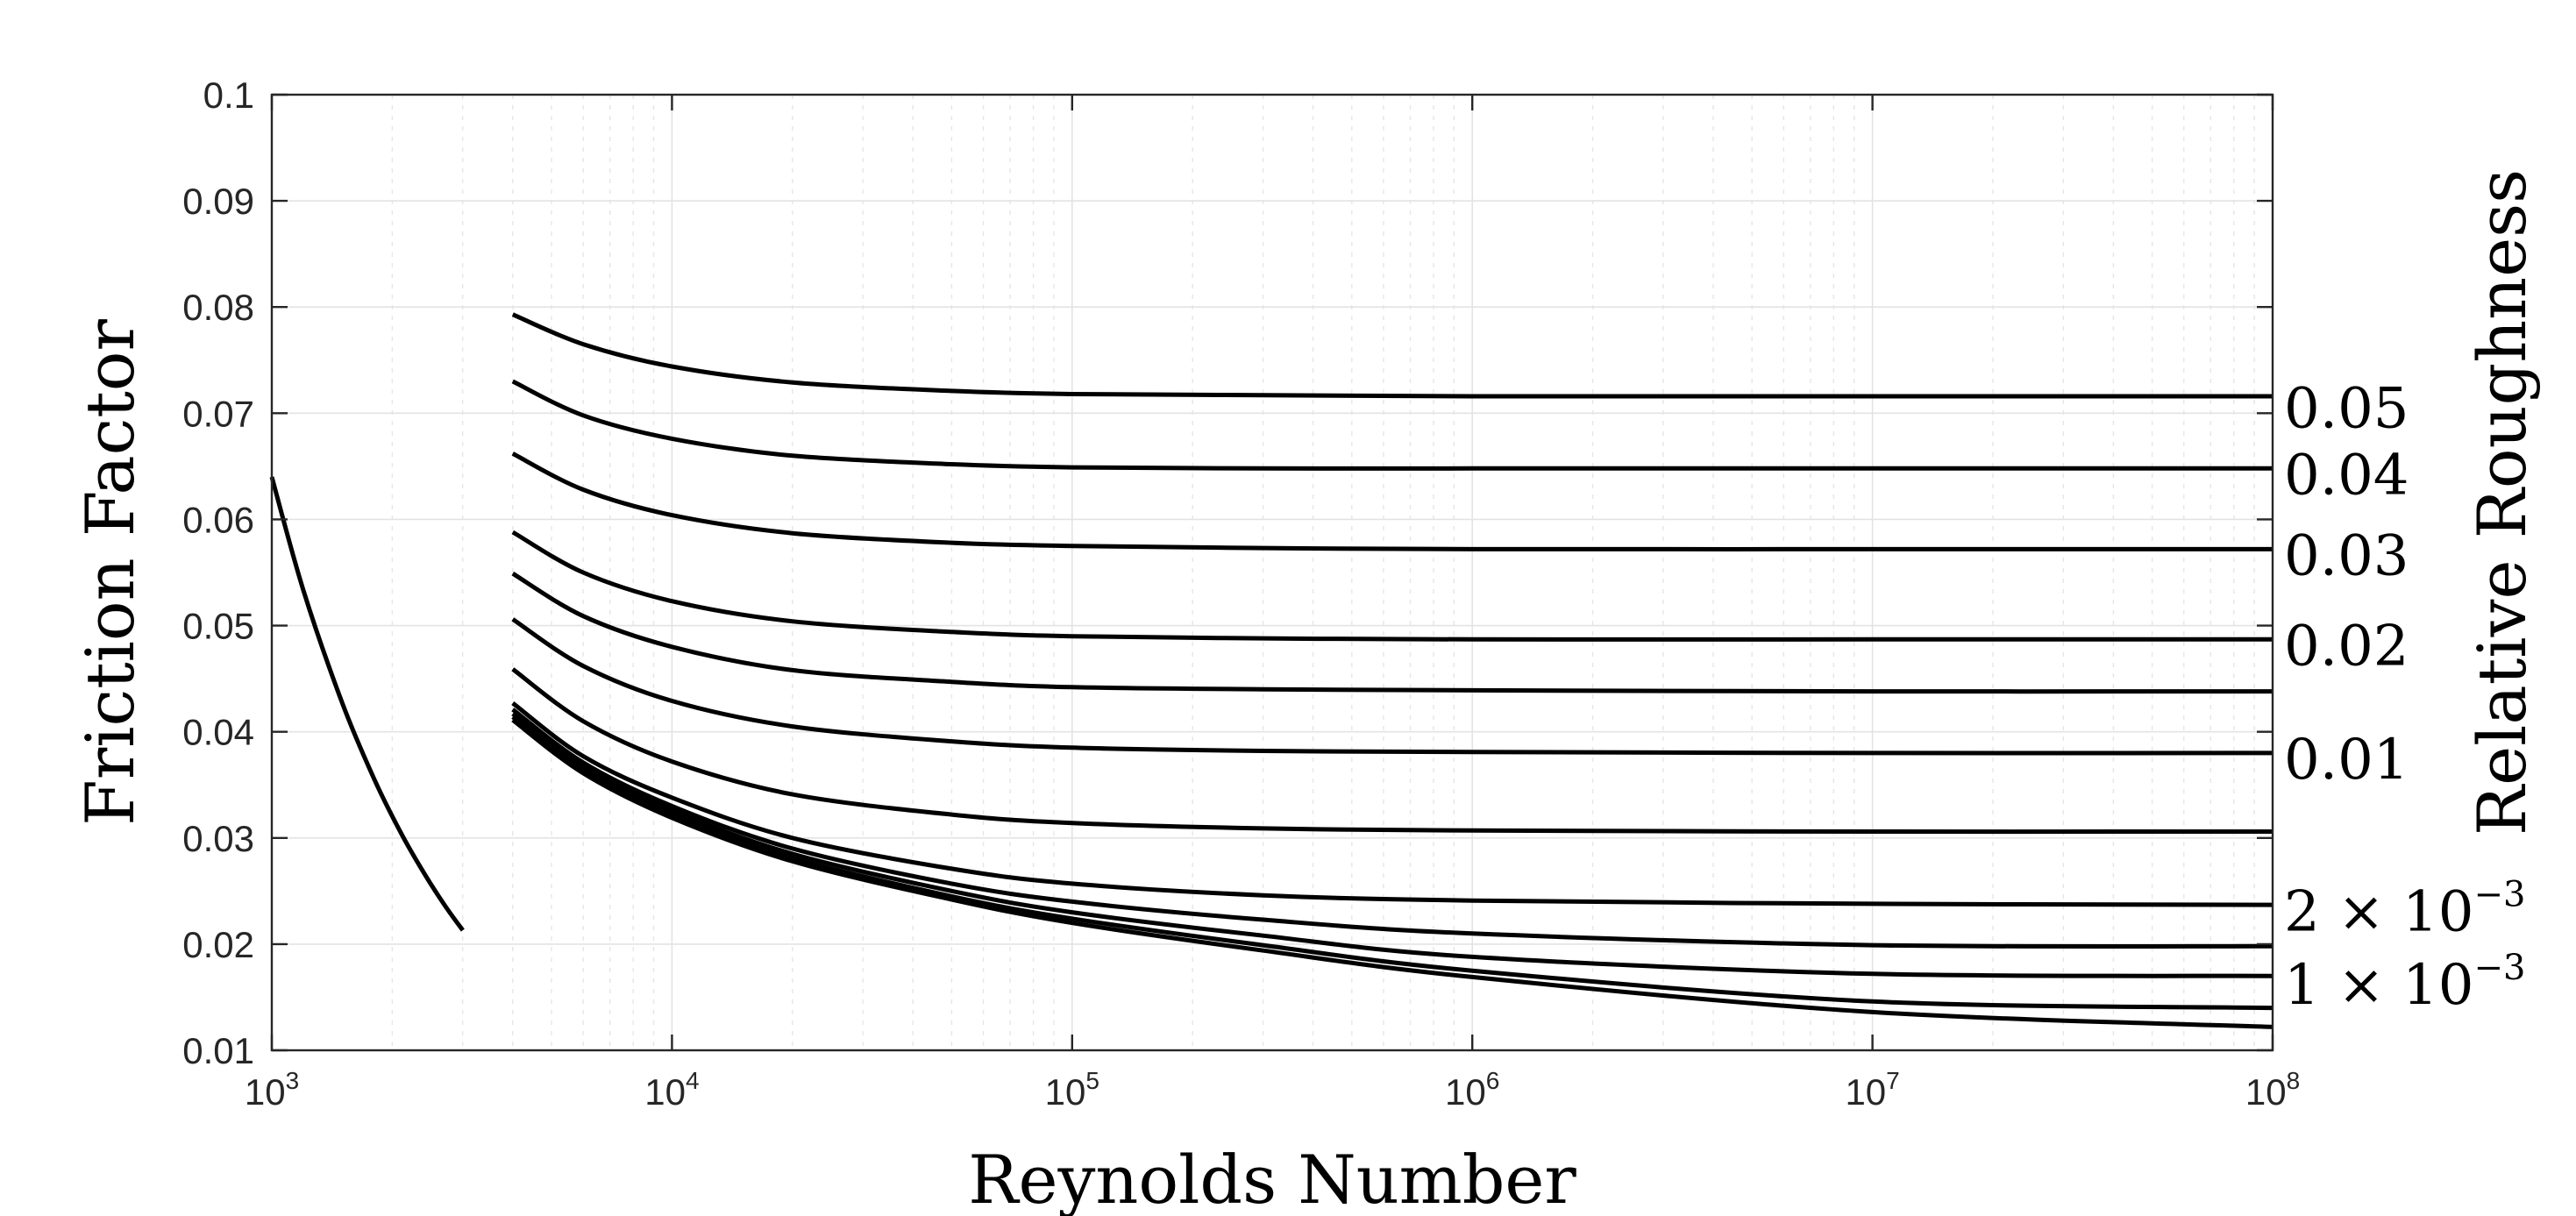  I want to click on x-tick-label: 10⁴, so click(671, 1090).